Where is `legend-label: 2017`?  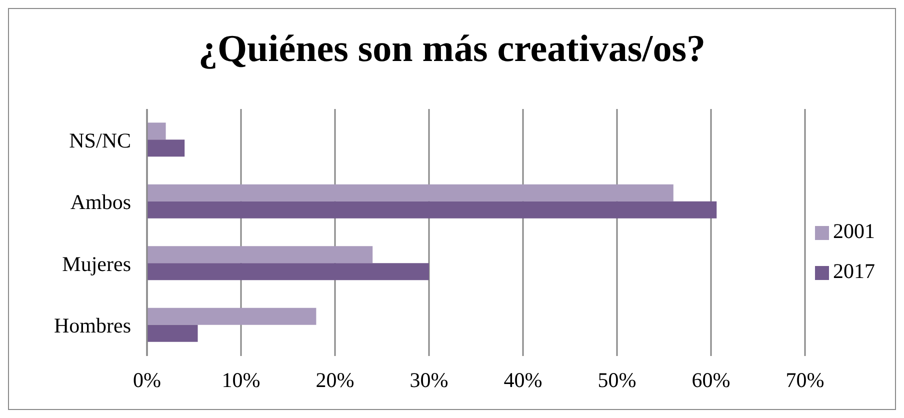 legend-label: 2017 is located at coordinates (854, 271).